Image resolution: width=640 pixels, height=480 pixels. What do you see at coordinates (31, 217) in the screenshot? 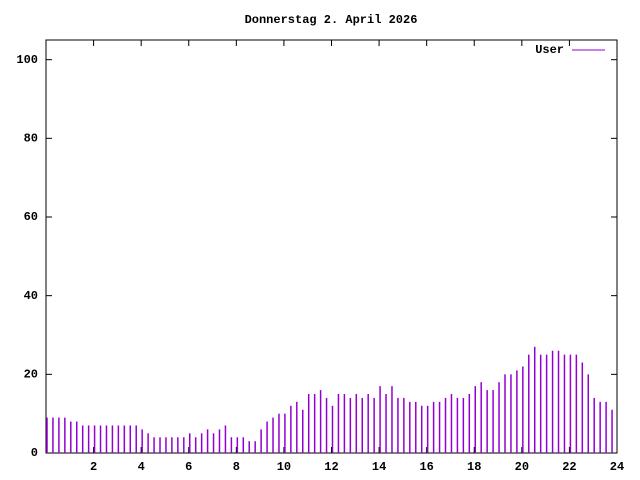
I see `y-tick-label: 60` at bounding box center [31, 217].